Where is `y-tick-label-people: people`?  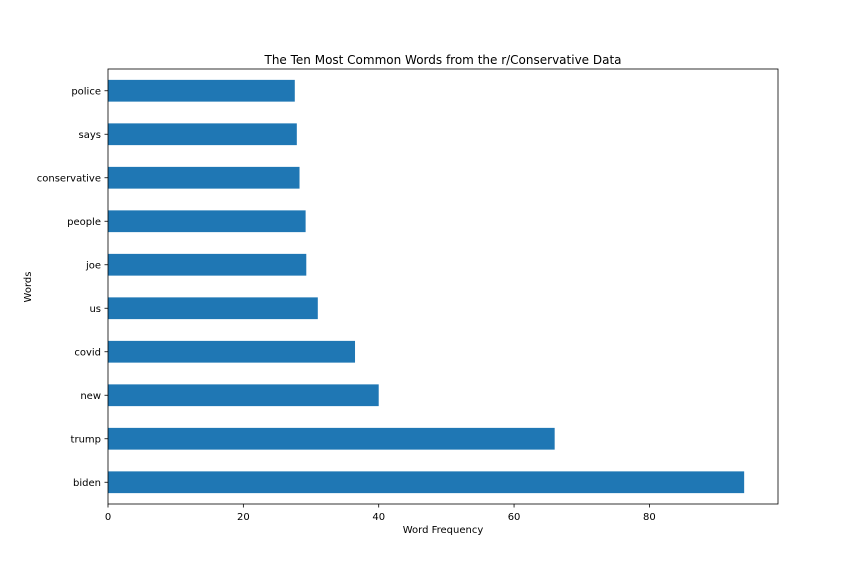 y-tick-label-people: people is located at coordinates (84, 222).